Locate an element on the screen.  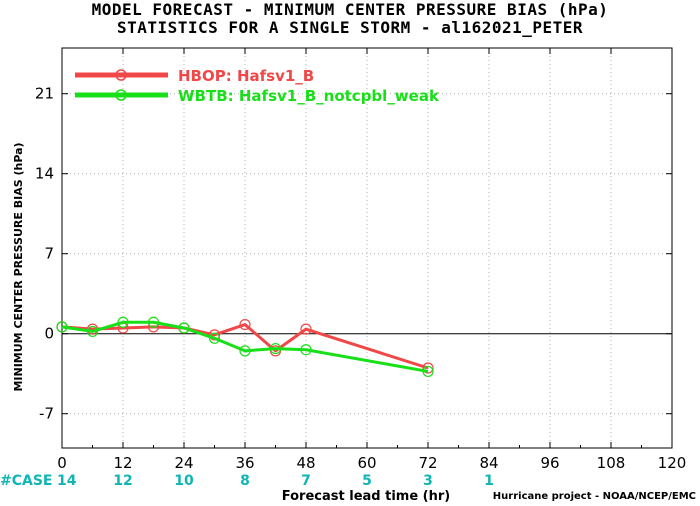
x-tick-label: 108 is located at coordinates (611, 463).